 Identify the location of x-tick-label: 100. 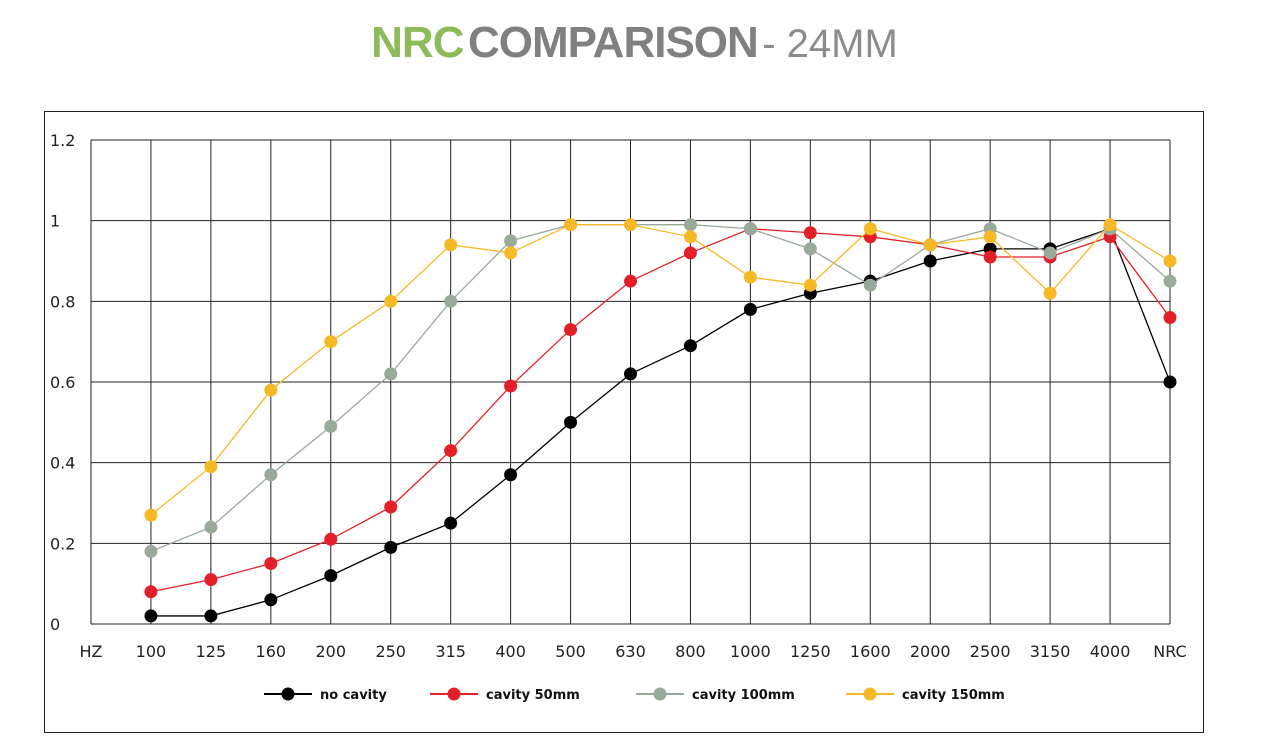
(151, 651).